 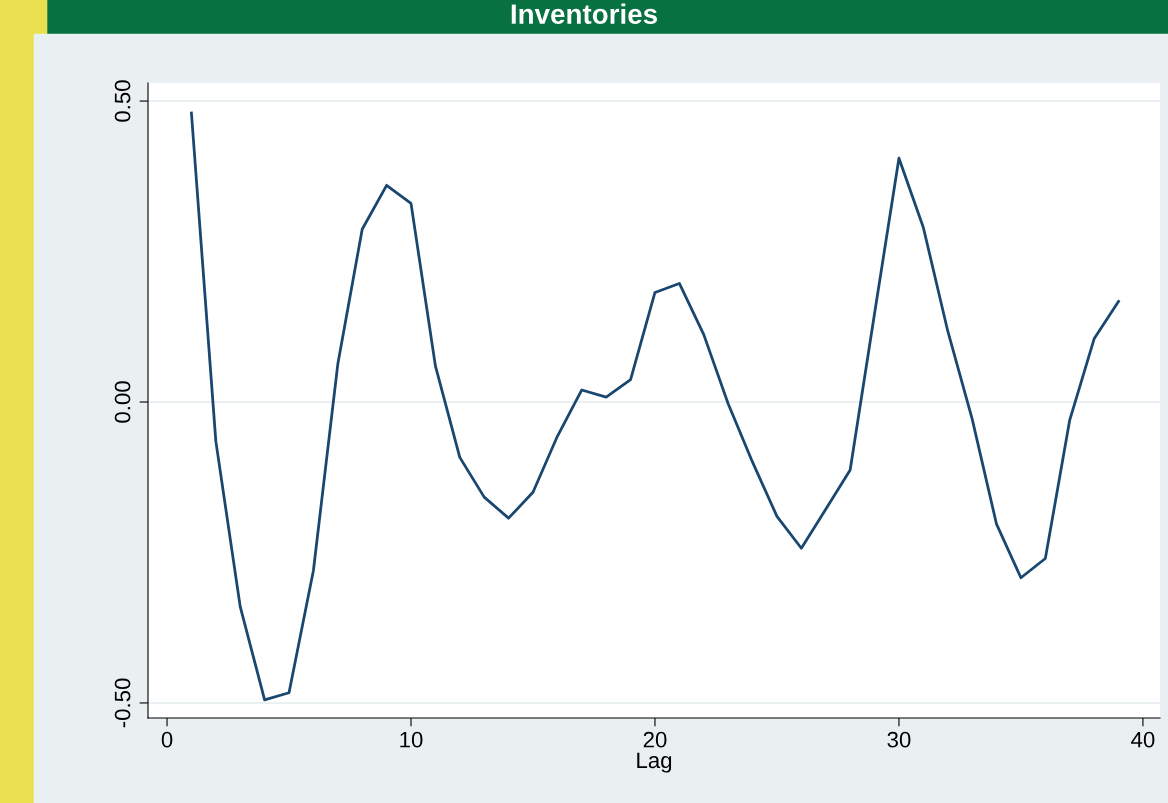 I want to click on y-tick-label: 0.00, so click(x=122, y=402).